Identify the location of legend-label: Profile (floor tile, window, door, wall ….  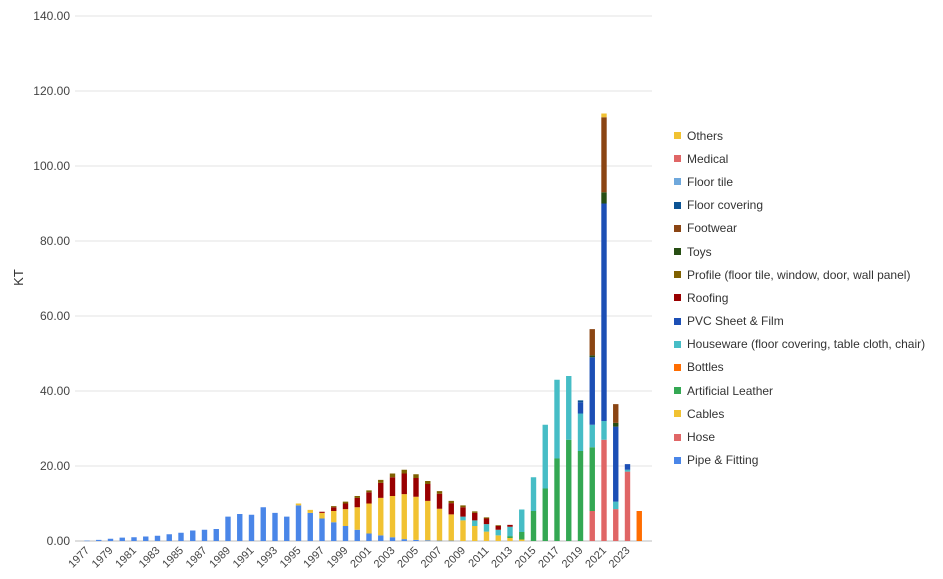
(799, 274).